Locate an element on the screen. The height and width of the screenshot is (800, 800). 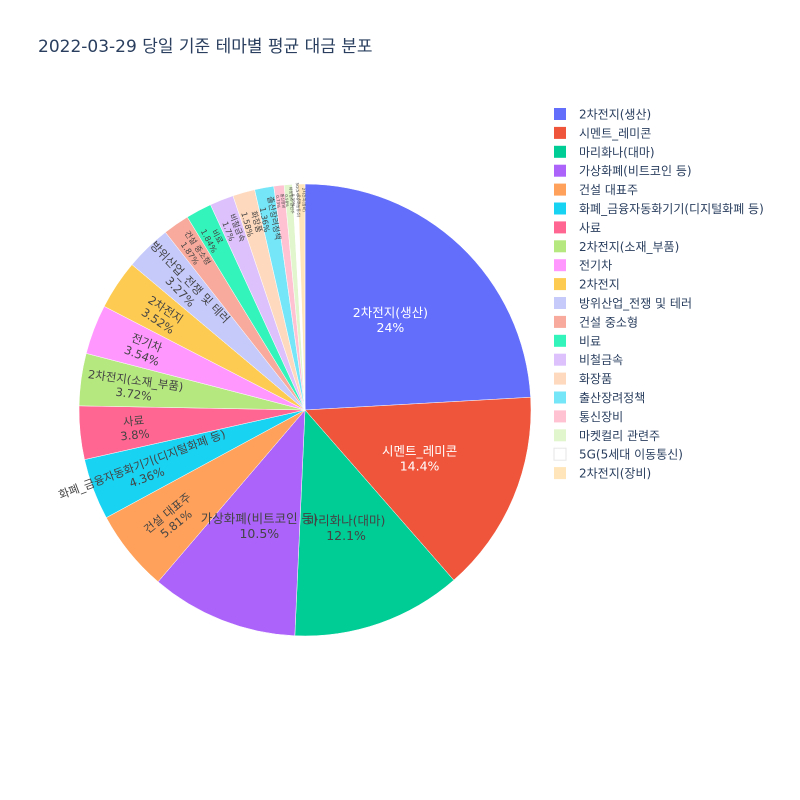
legend-item: 시멘트_레미콘 is located at coordinates (602, 133).